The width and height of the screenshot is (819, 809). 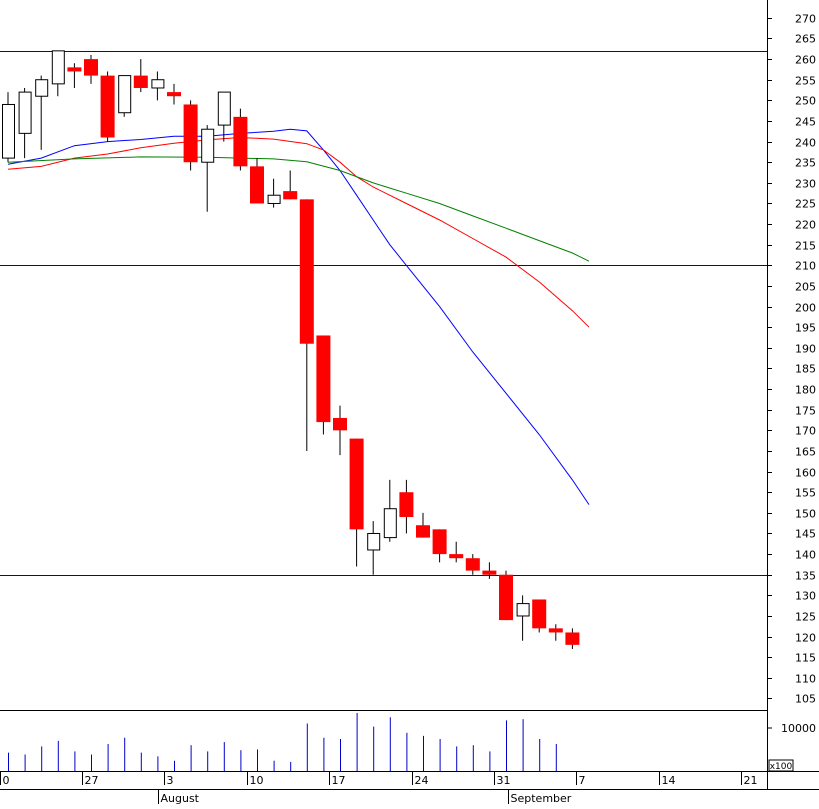 What do you see at coordinates (805, 143) in the screenshot?
I see `price-tick-label: 240` at bounding box center [805, 143].